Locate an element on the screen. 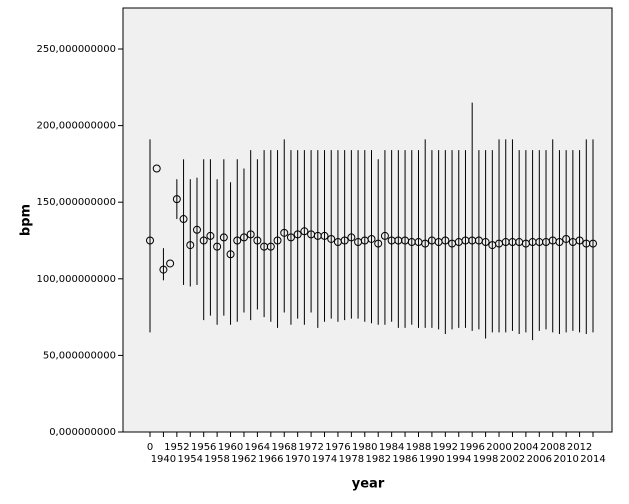 This screenshot has width=629, height=504. y-tick-label: 250,000000000 is located at coordinates (76, 49).